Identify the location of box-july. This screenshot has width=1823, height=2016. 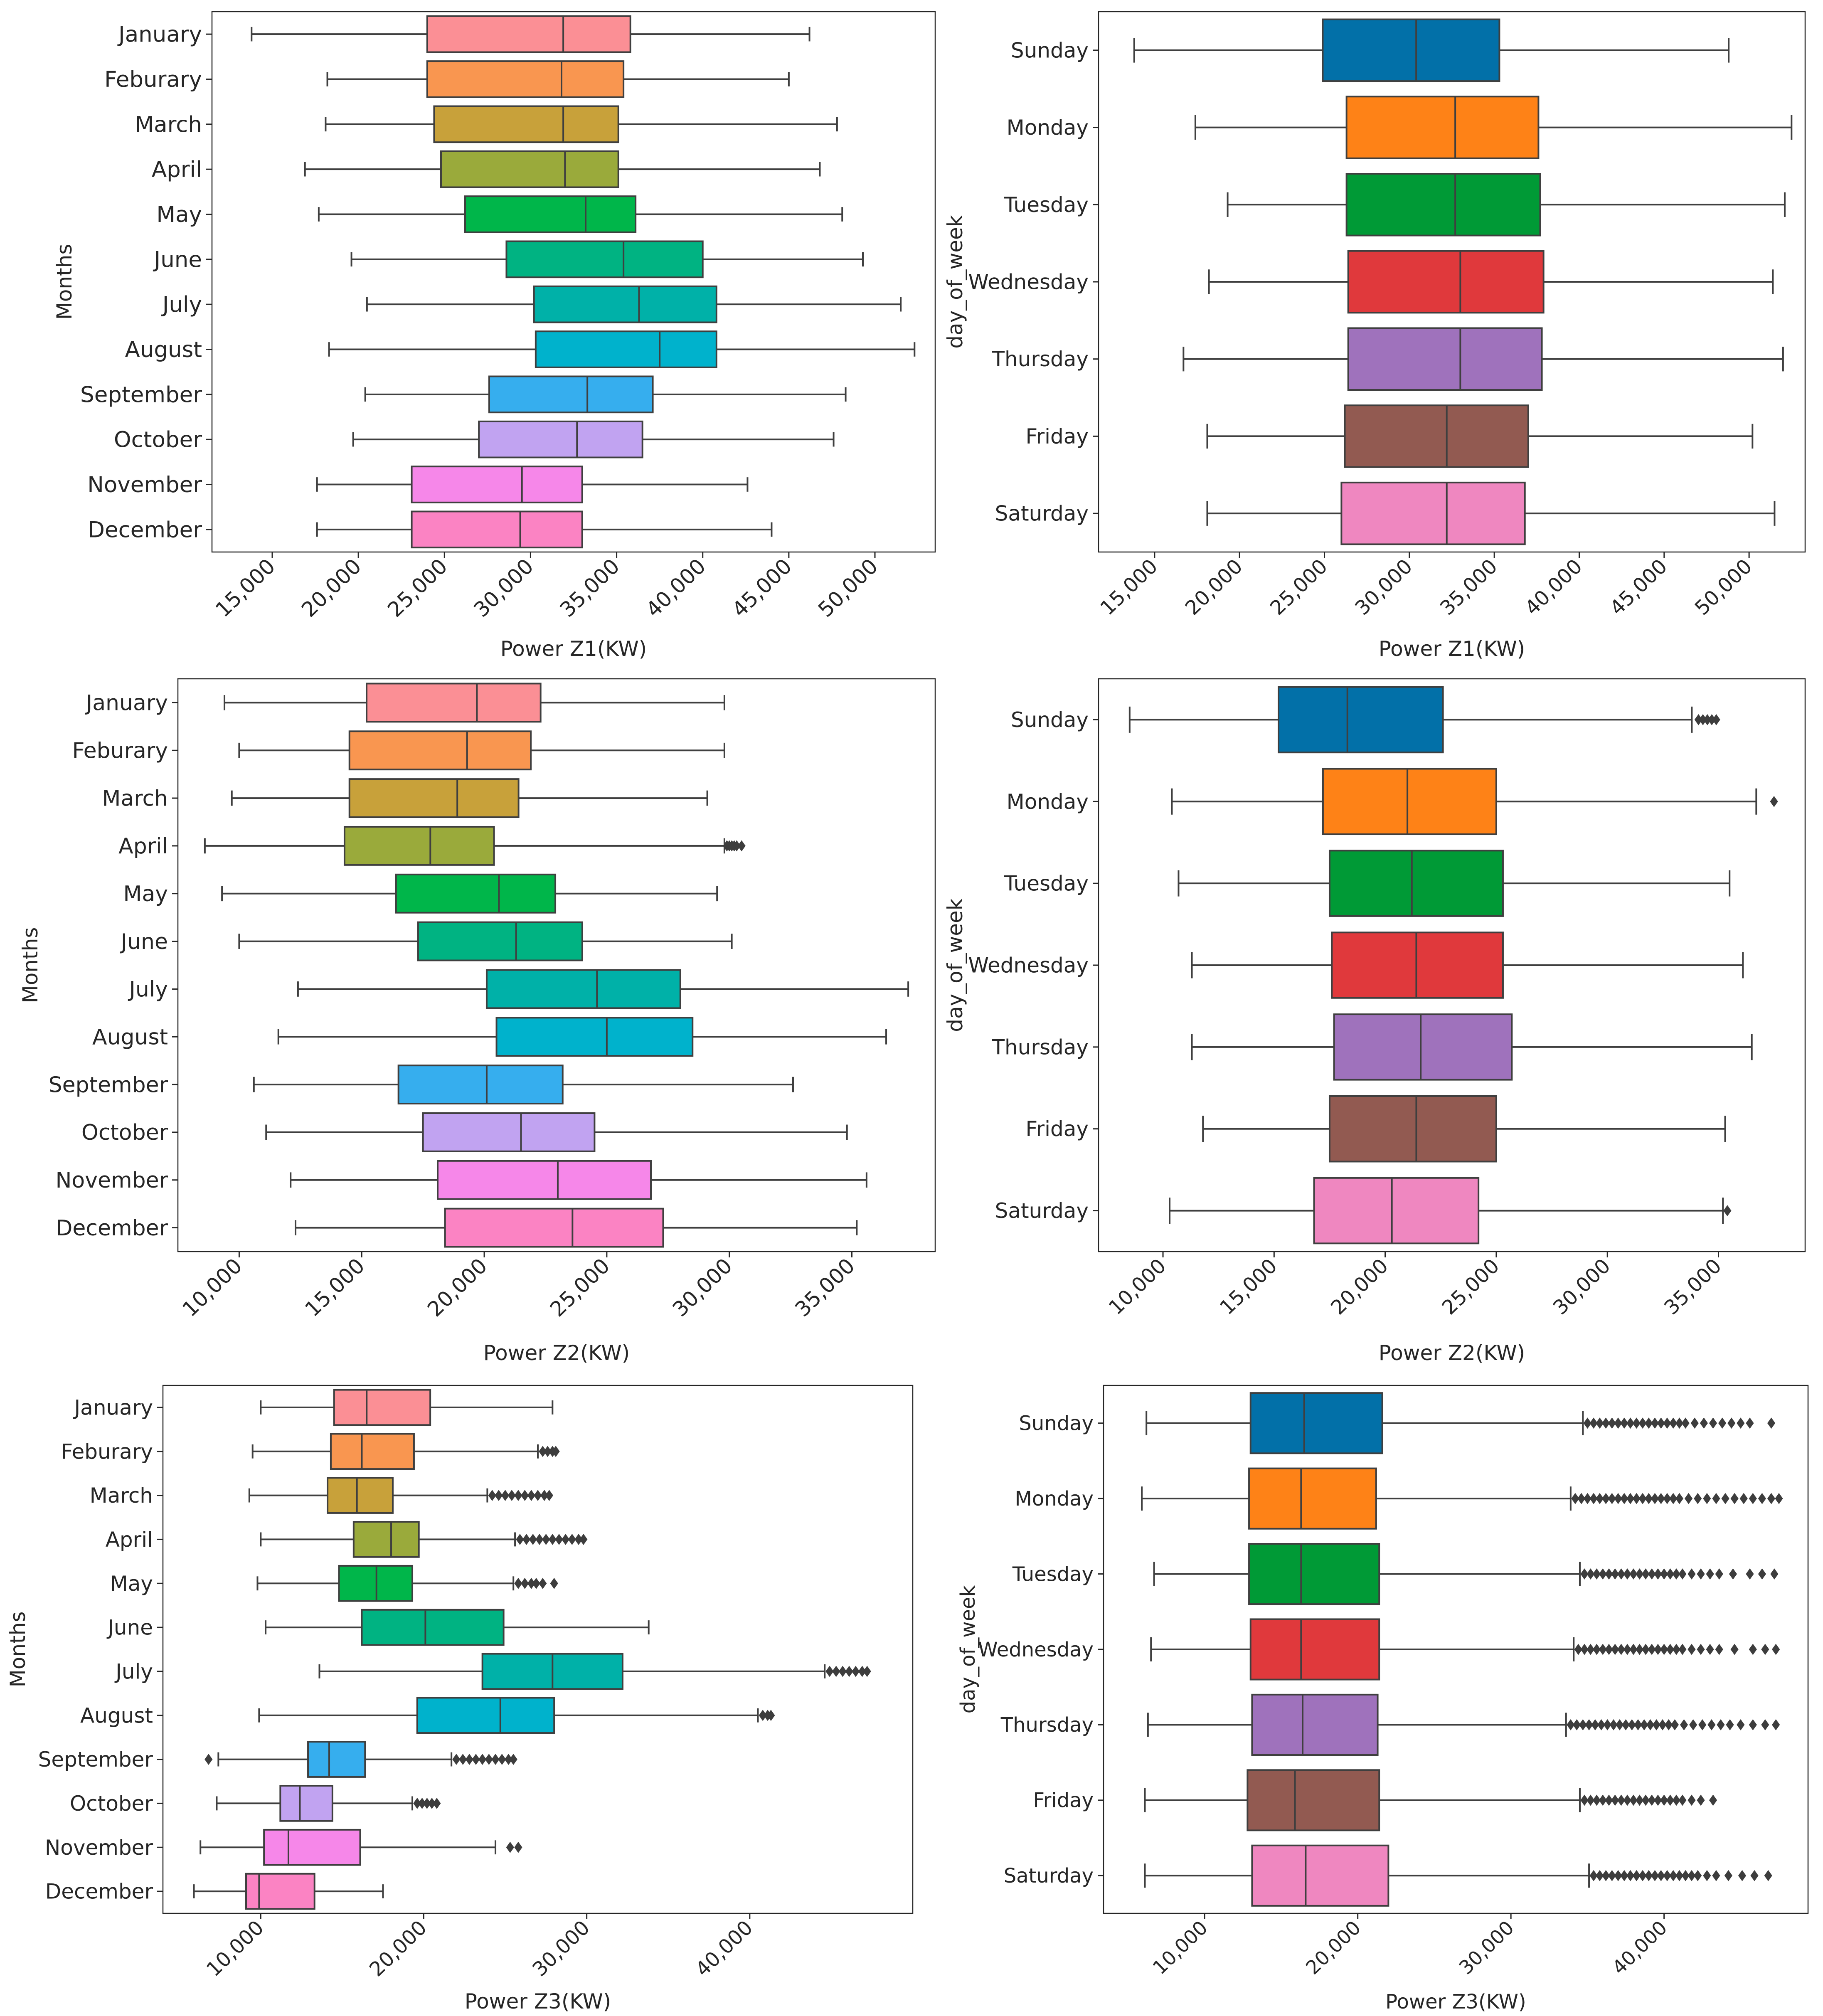
(603, 989).